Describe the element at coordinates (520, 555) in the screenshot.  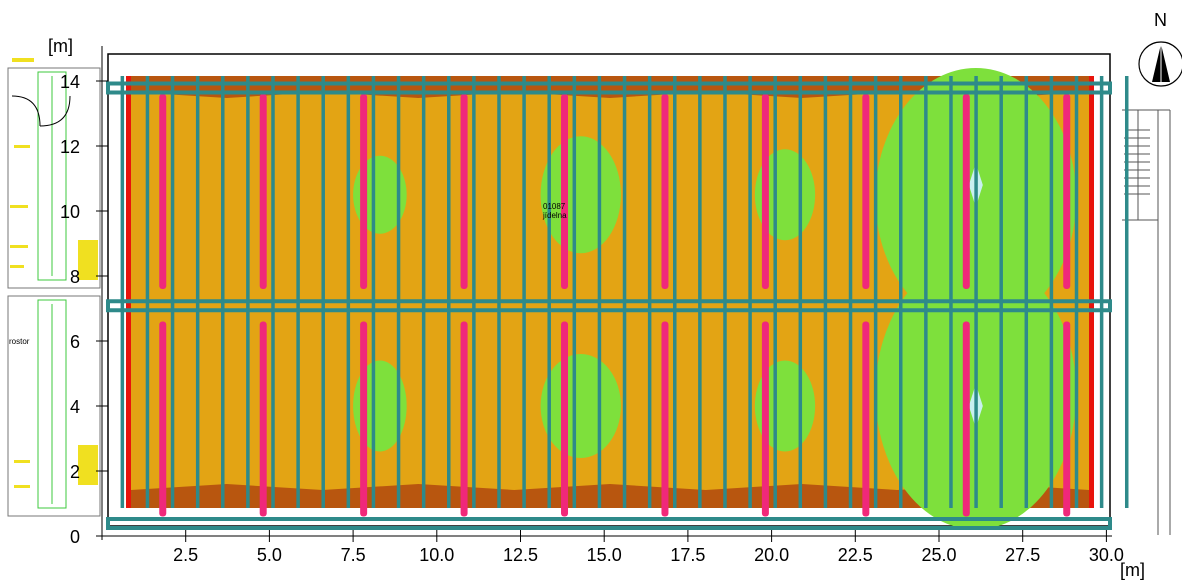
I see `x-tick-label: 12.5` at that location.